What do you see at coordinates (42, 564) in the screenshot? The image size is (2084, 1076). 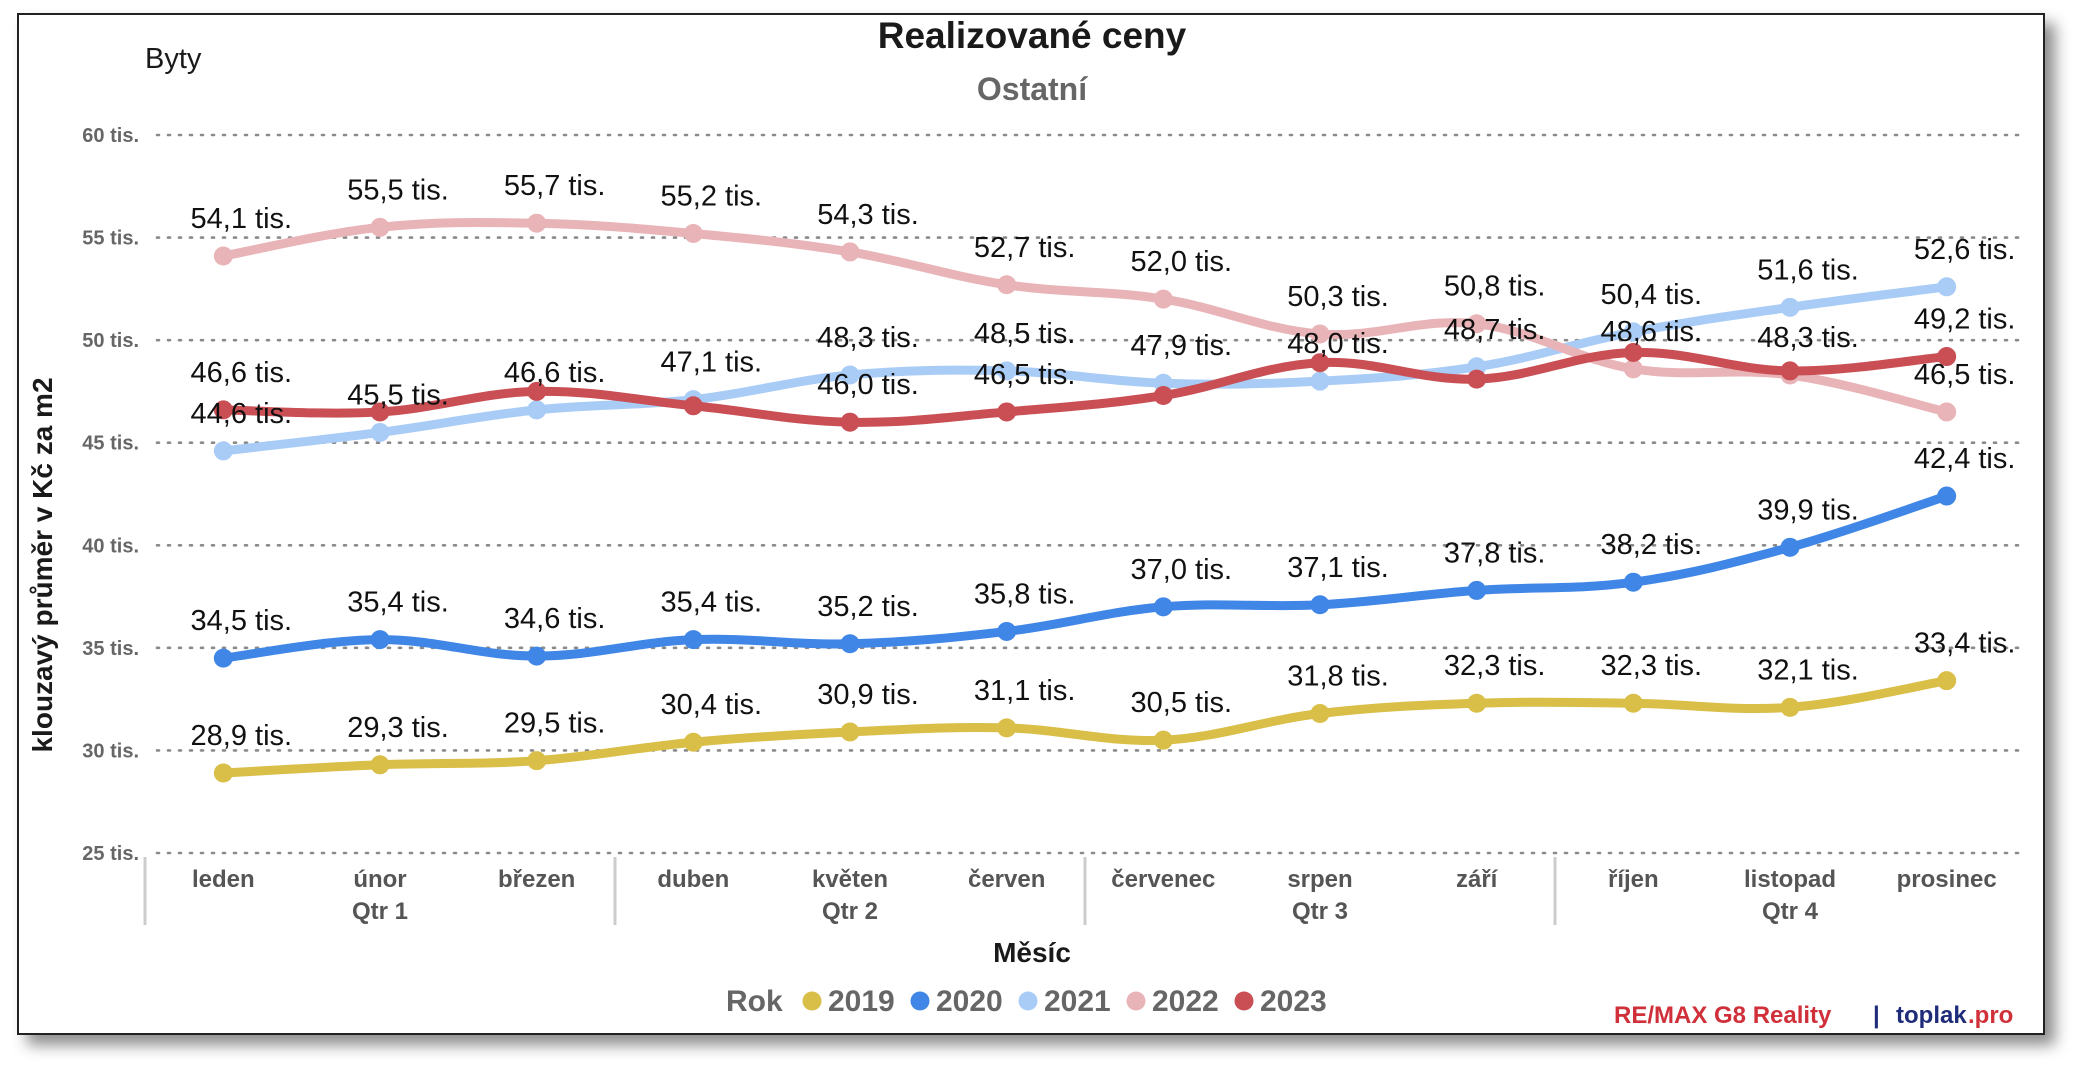 I see `y-axis-title: klouzavý průměr v Kč za m2` at bounding box center [42, 564].